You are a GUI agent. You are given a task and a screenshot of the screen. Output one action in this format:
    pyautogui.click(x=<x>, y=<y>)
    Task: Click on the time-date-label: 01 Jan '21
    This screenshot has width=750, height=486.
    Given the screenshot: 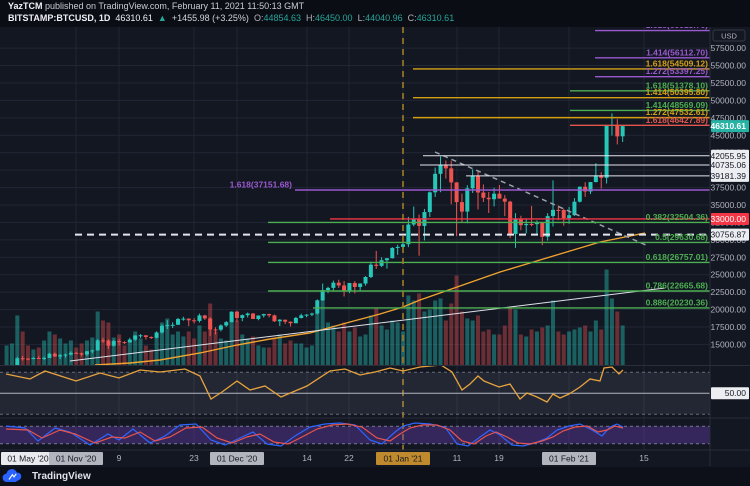 What is the action you would take?
    pyautogui.click(x=403, y=459)
    